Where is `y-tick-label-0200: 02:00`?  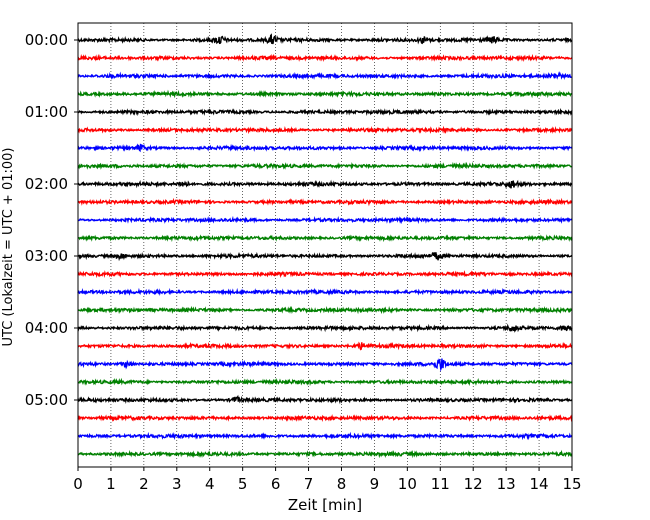
y-tick-label-0200: 02:00 is located at coordinates (46, 184).